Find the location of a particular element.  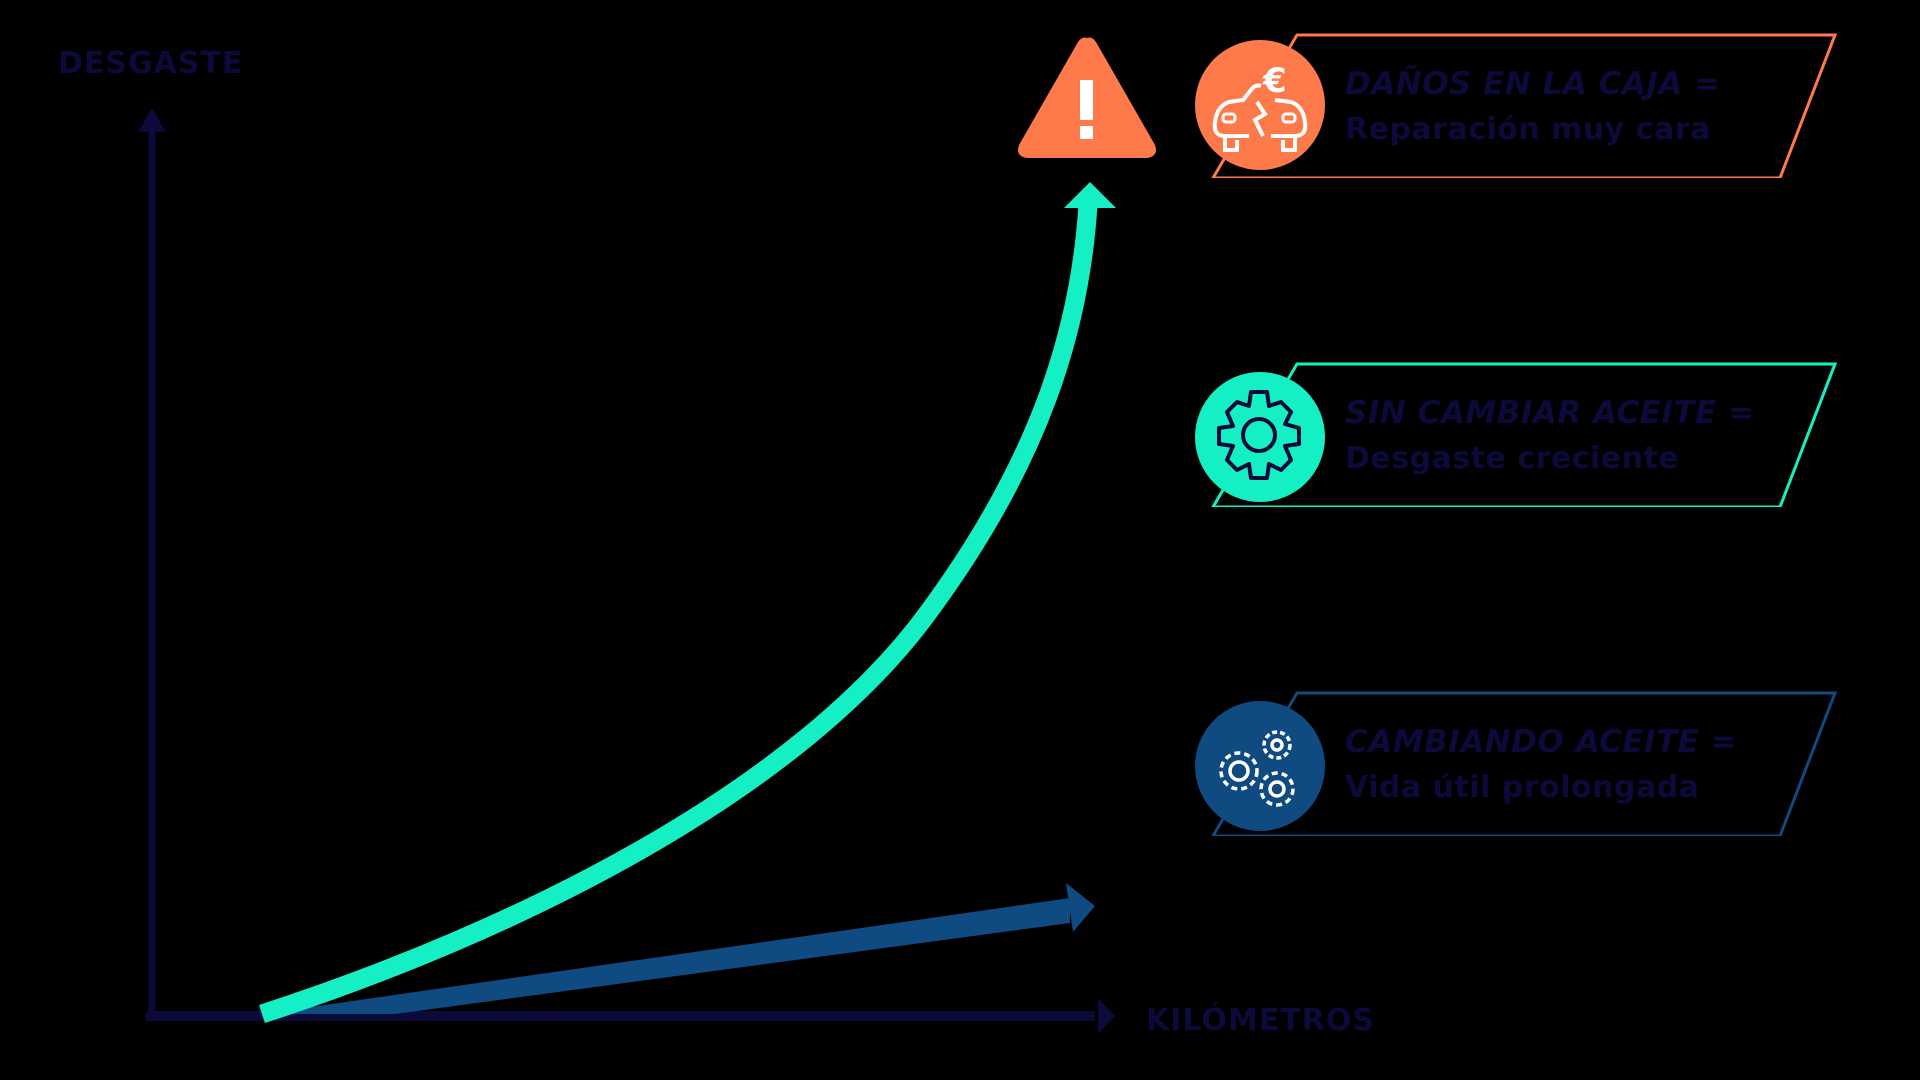

x-axis is located at coordinates (630, 1016).